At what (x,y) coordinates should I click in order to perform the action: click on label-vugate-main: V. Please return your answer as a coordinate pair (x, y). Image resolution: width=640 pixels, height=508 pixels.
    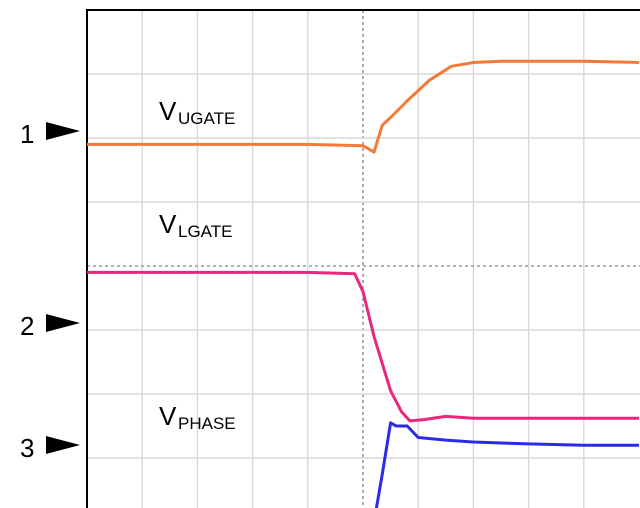
    Looking at the image, I should click on (168, 111).